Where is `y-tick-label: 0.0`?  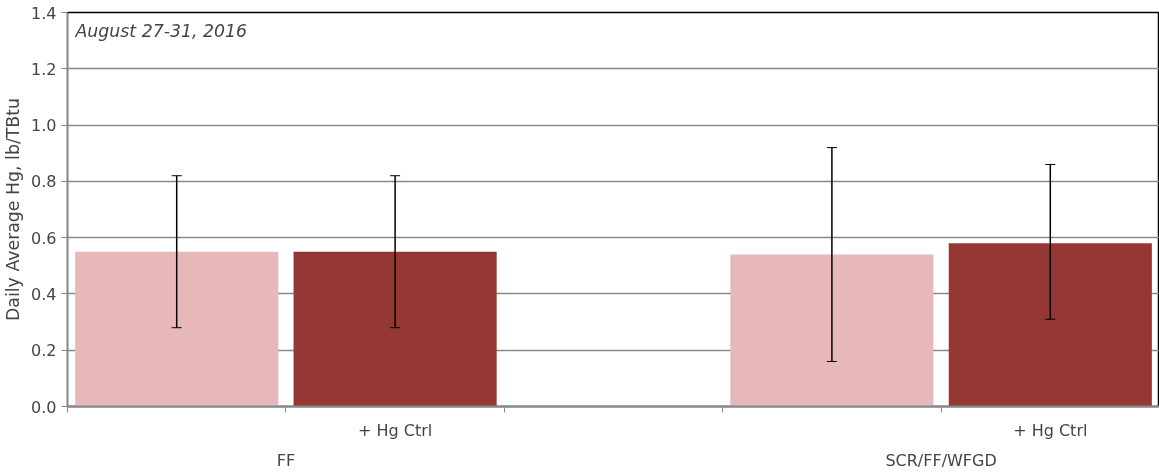
y-tick-label: 0.0 is located at coordinates (44, 407).